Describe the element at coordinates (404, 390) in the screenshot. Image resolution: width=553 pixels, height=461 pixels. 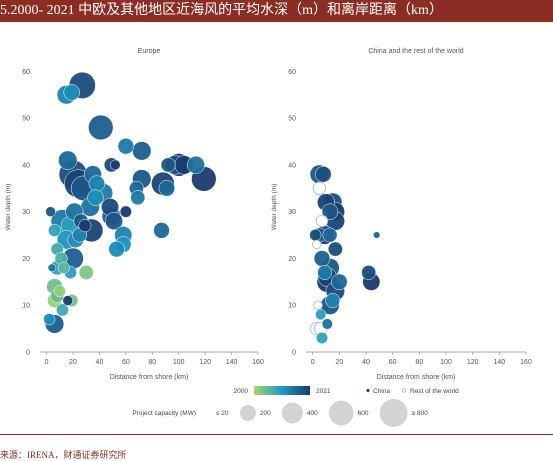
I see `legend-rest-marker` at that location.